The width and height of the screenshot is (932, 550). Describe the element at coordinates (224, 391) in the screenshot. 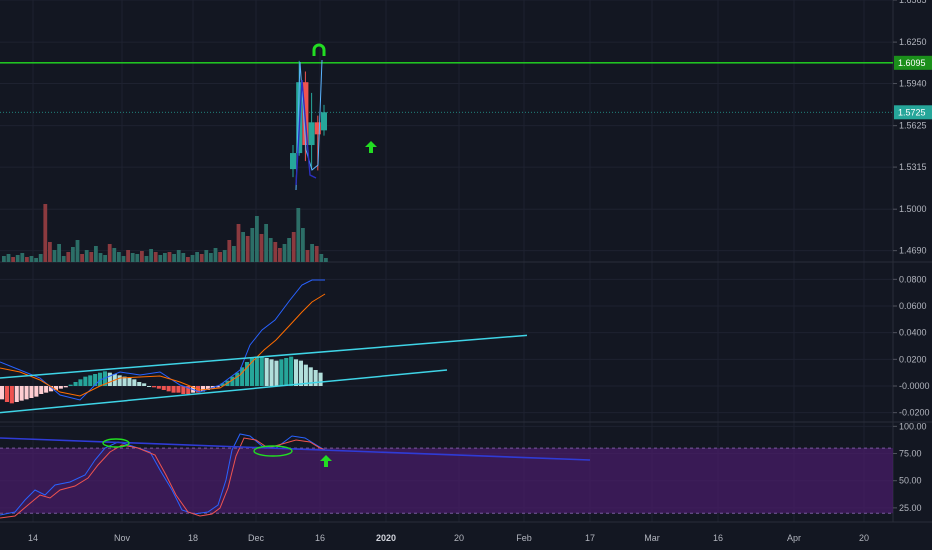

I see `channel-lower-line` at that location.